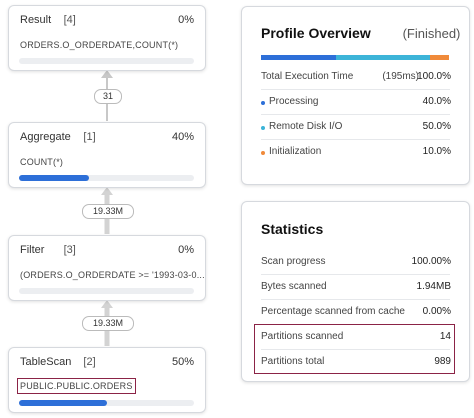 The image size is (474, 418). I want to click on row-label: Scan progress, so click(293, 261).